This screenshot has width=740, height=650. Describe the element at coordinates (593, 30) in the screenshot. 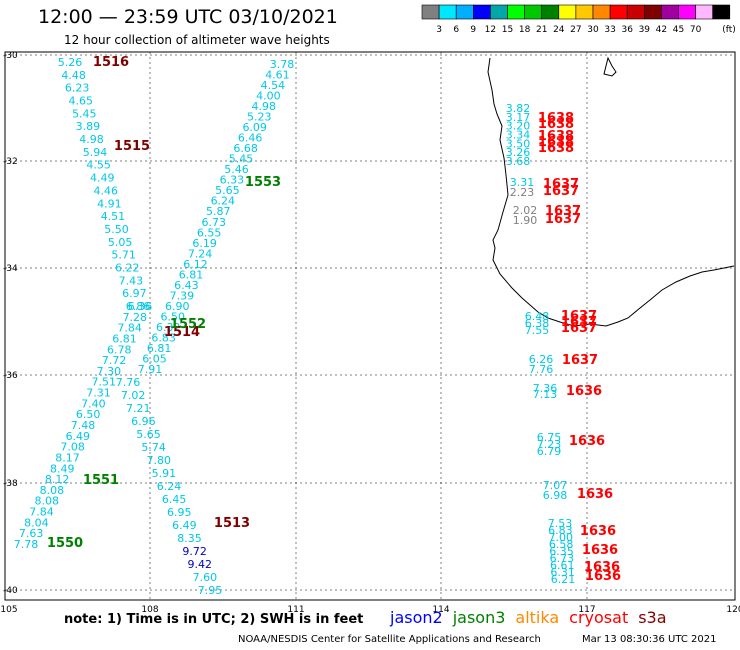

I see `legend-label: 30` at that location.